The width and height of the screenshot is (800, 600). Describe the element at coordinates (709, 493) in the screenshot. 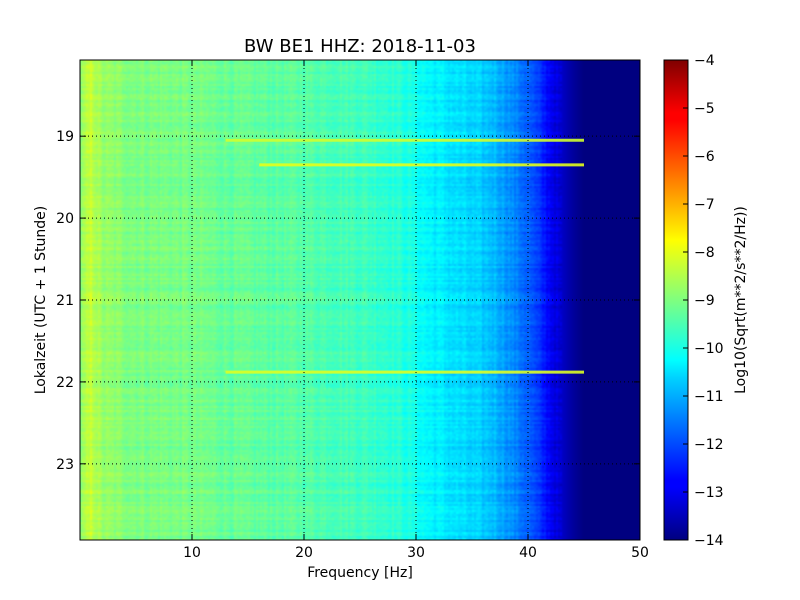

I see `colorbar-tick-label: −13` at that location.